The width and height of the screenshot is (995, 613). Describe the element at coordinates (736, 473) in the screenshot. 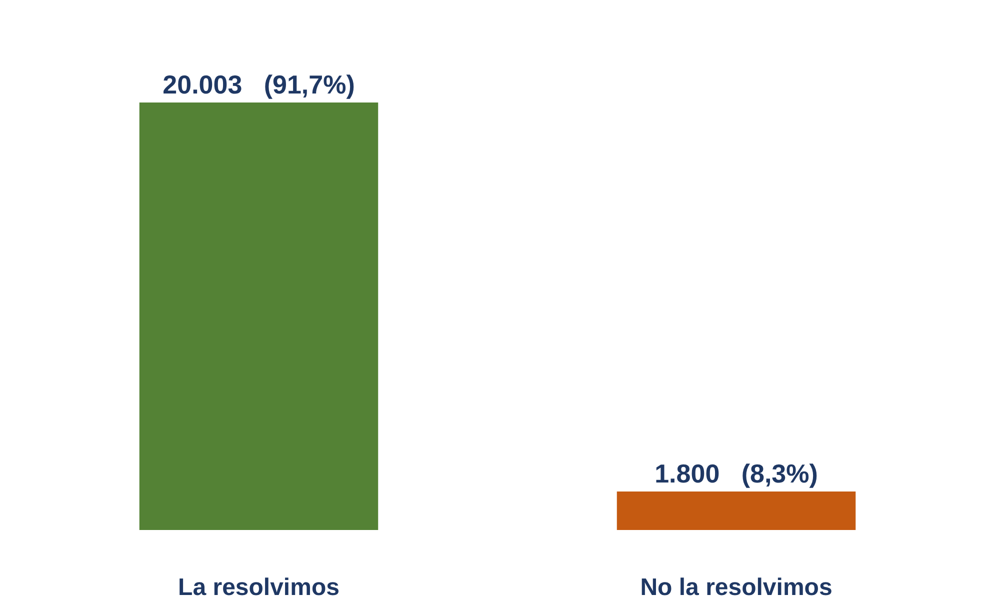

I see `data-label: 1.800 (8,3%)` at that location.